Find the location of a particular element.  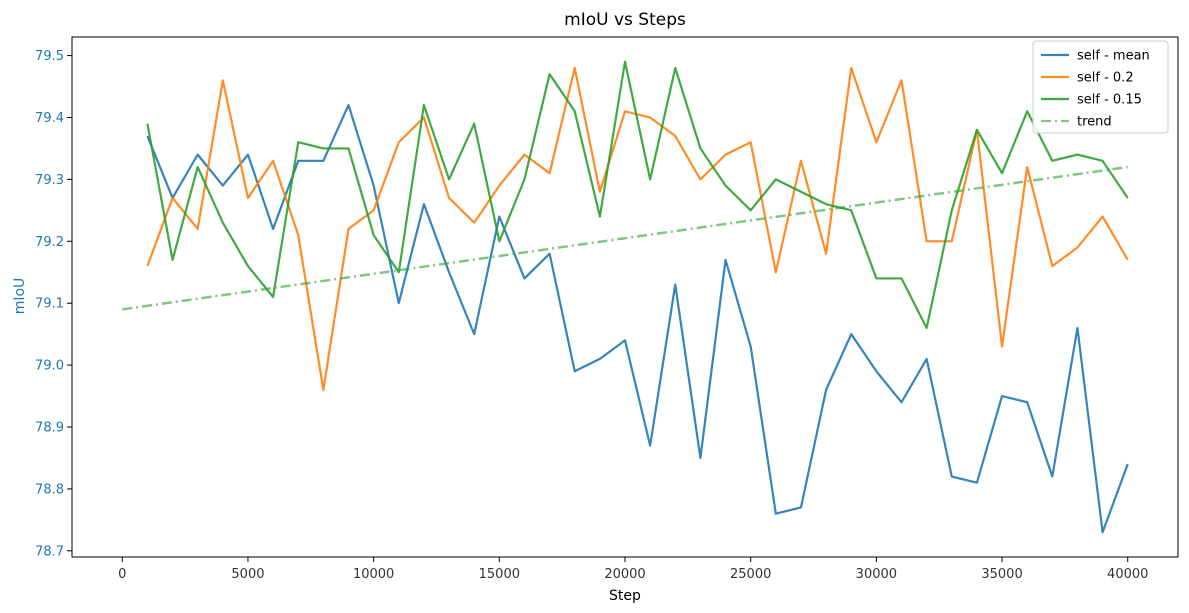

y-tick-label-1: 78.8 is located at coordinates (49, 489).